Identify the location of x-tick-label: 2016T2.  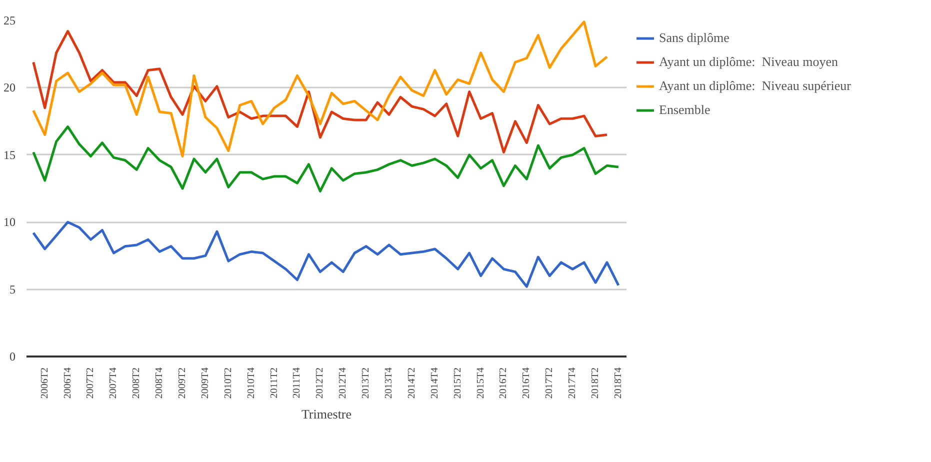
(504, 383).